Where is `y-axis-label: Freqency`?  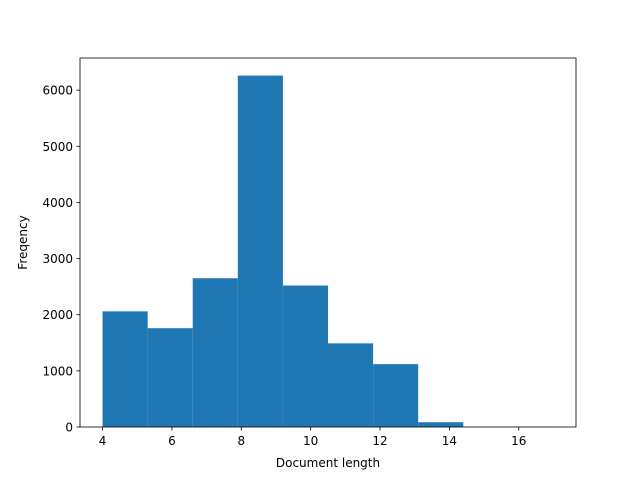
y-axis-label: Freqency is located at coordinates (23, 242).